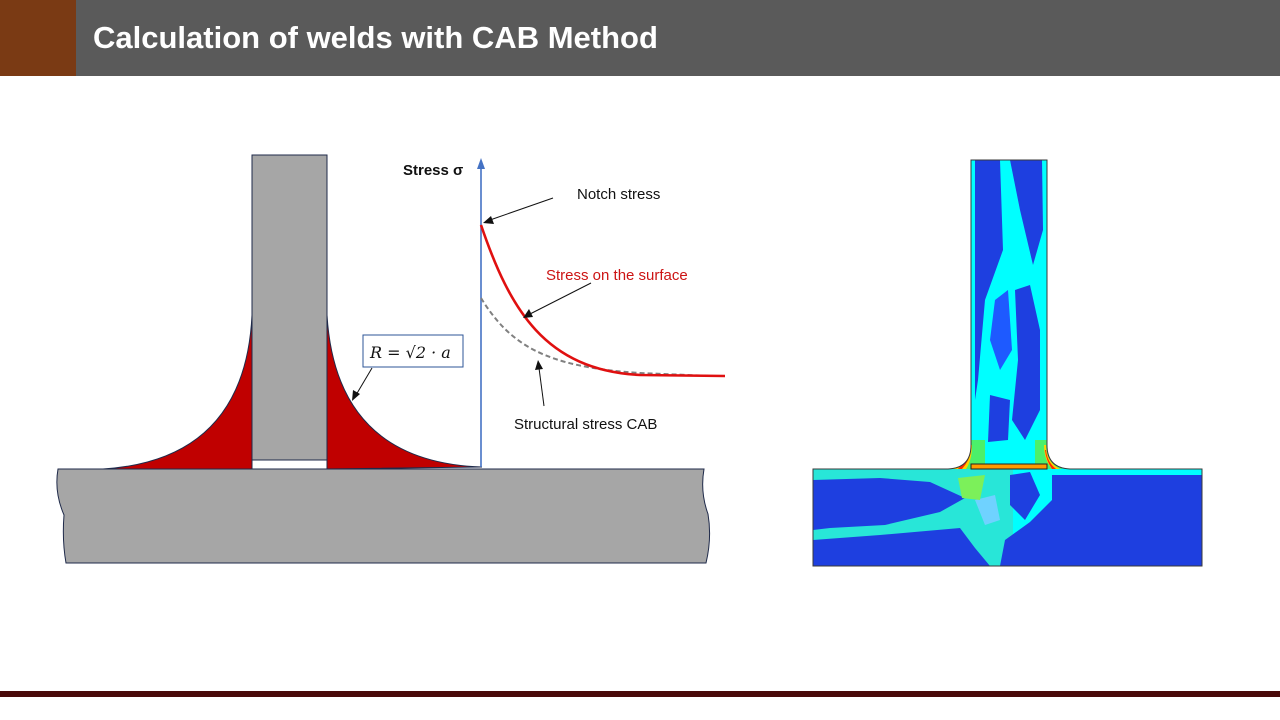 This screenshot has width=1280, height=720. What do you see at coordinates (383, 516) in the screenshot?
I see `base-plate` at bounding box center [383, 516].